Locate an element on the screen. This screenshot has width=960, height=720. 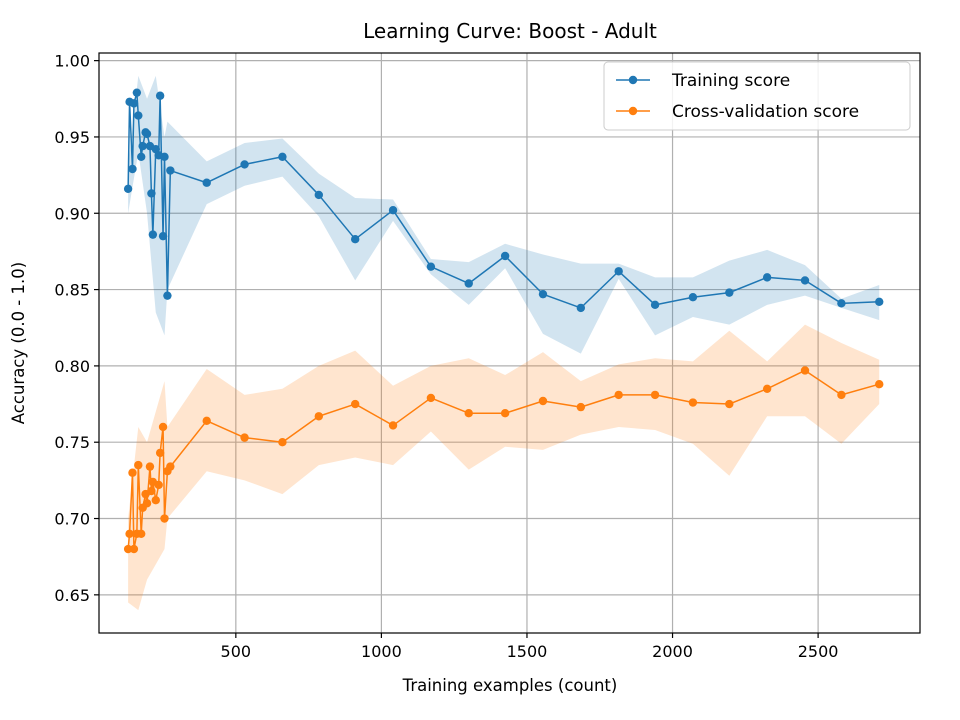
legend-training-swatch-marker is located at coordinates (633, 80).